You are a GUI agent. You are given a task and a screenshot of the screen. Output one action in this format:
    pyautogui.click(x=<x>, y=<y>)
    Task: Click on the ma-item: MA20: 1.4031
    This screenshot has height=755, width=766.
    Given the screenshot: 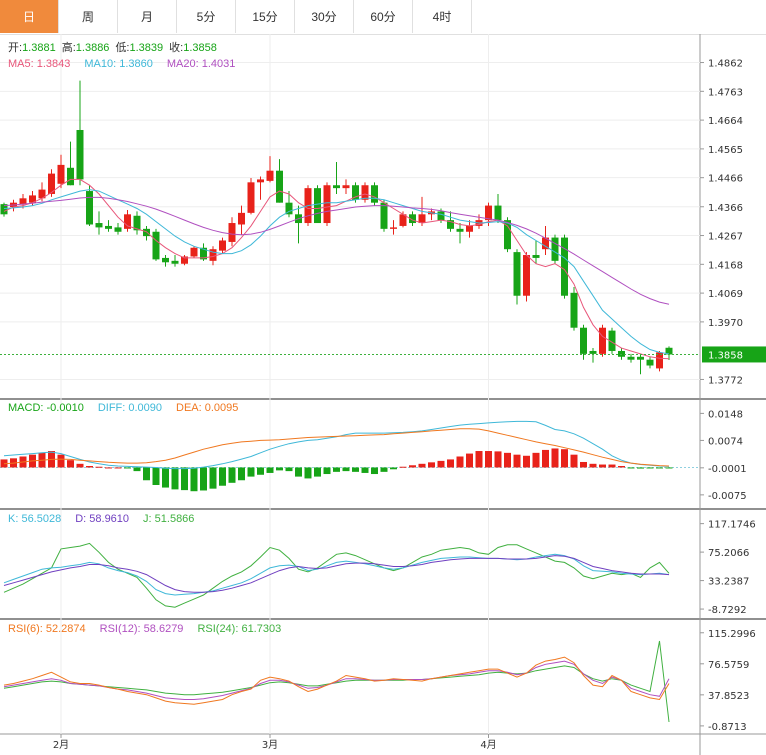 What is the action you would take?
    pyautogui.click(x=201, y=64)
    